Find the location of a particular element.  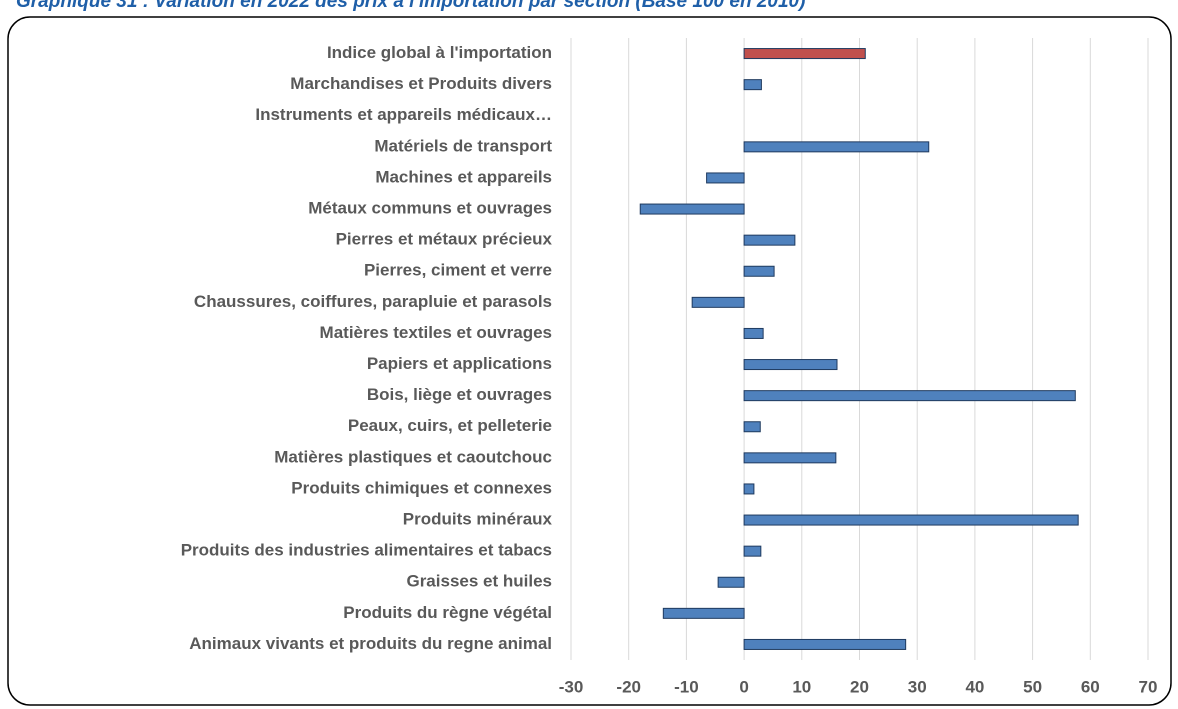

y-tick-label: Peaux, cuirs, et pelleterie is located at coordinates (450, 425).